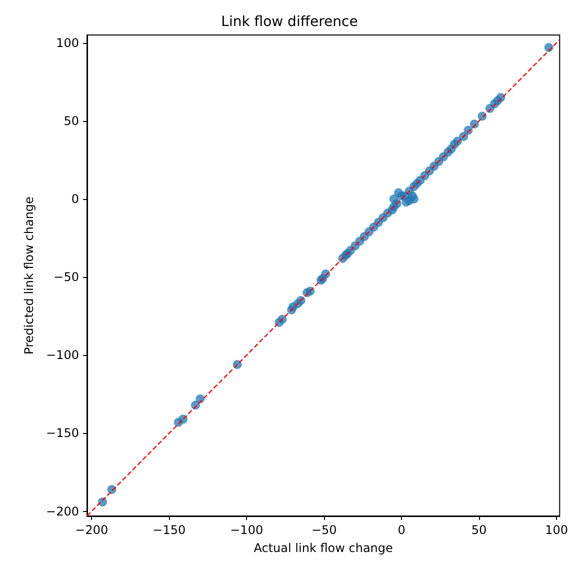  I want to click on y-tick-label: −100, so click(62, 355).